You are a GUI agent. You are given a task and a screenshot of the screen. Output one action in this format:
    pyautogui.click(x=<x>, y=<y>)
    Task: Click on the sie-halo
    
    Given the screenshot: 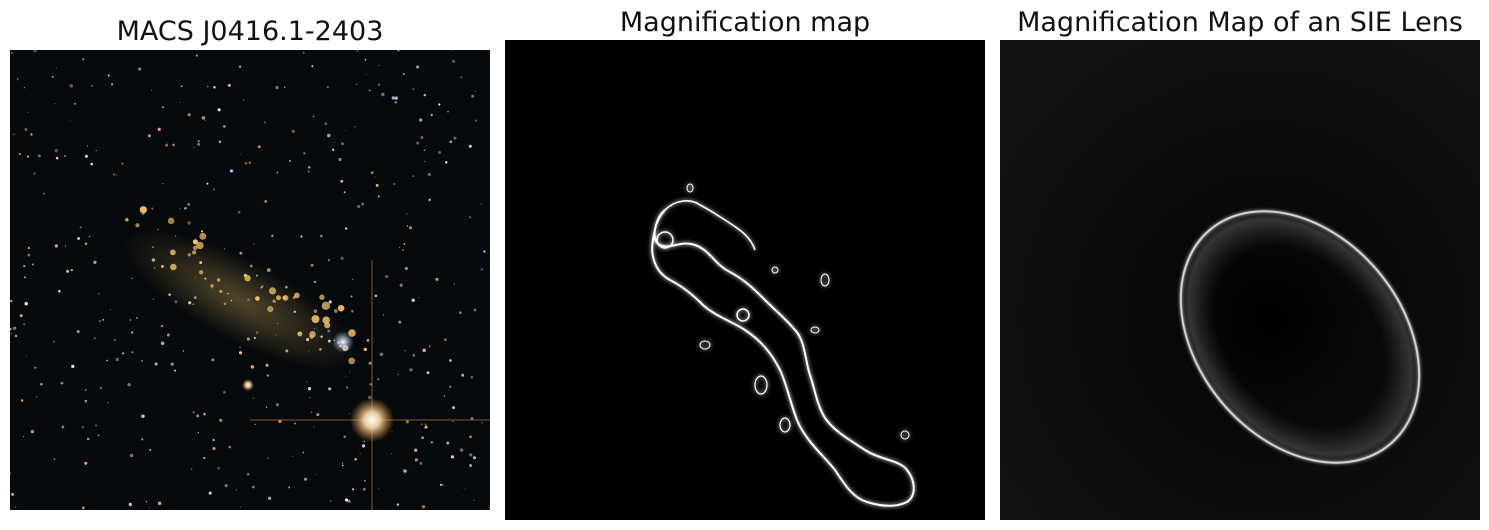 What is the action you would take?
    pyautogui.click(x=1300, y=337)
    